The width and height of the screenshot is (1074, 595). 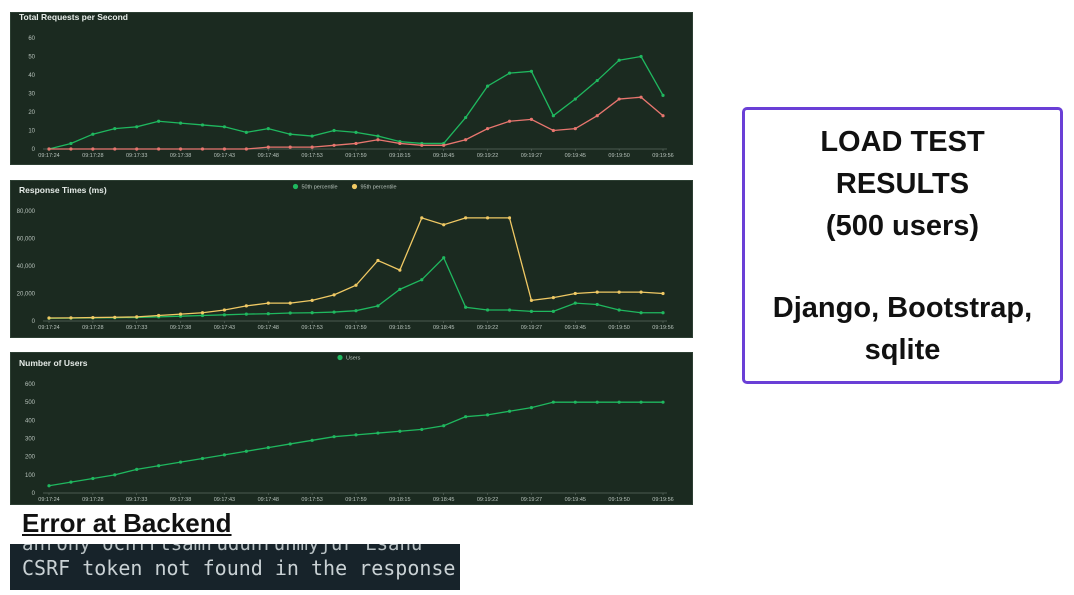 What do you see at coordinates (30, 421) in the screenshot?
I see `y-tick-label: 400` at bounding box center [30, 421].